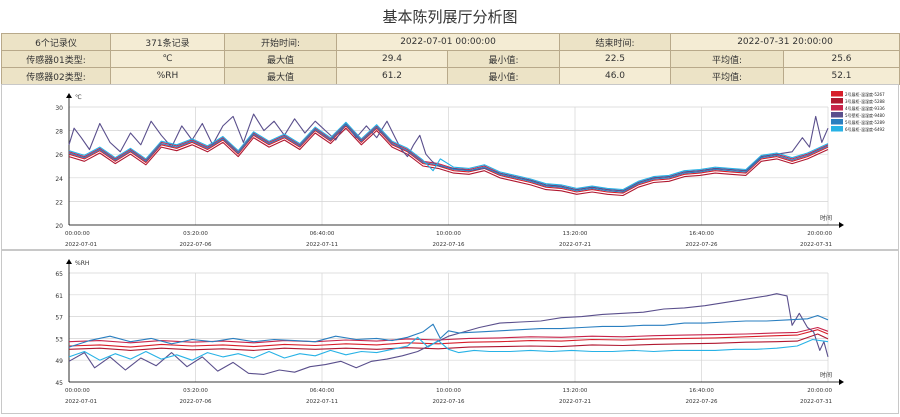 The height and width of the screenshot is (417, 900). Describe the element at coordinates (727, 76) in the screenshot. I see `sensor02-avg-label: 平均值:` at that location.